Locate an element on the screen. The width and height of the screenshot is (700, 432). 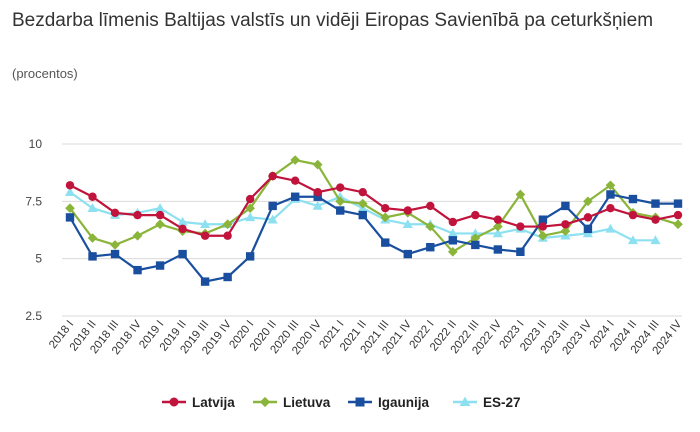
legend-item-latvija: Latvija is located at coordinates (198, 402).